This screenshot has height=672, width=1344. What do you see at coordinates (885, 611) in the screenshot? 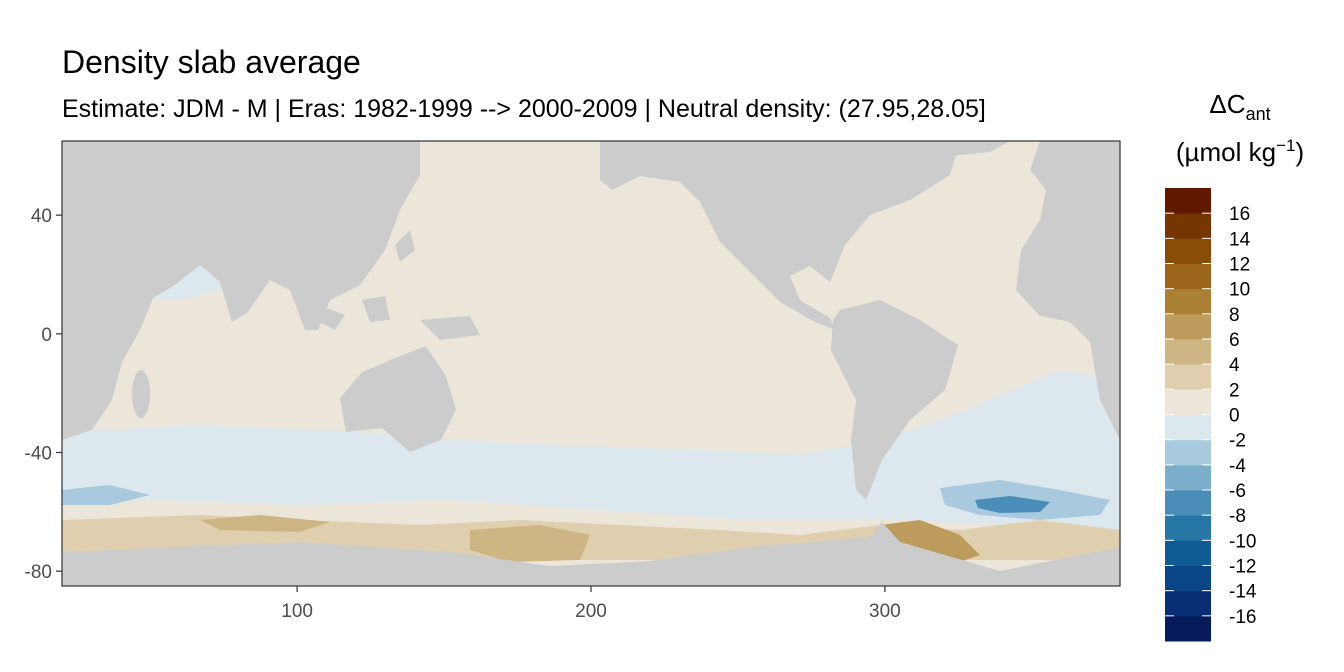
I see `x-tick-label: 300` at bounding box center [885, 611].